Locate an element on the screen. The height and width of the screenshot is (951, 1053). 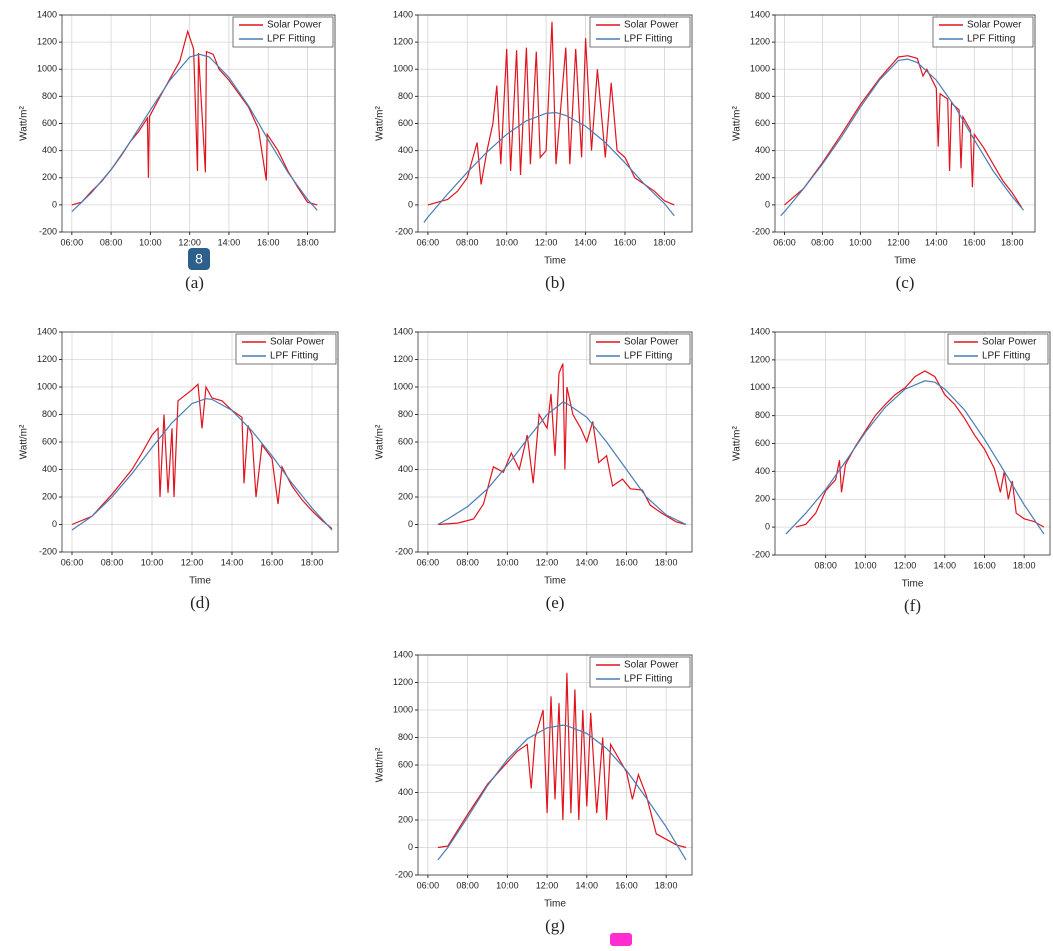
caption: (b) is located at coordinates (555, 282).